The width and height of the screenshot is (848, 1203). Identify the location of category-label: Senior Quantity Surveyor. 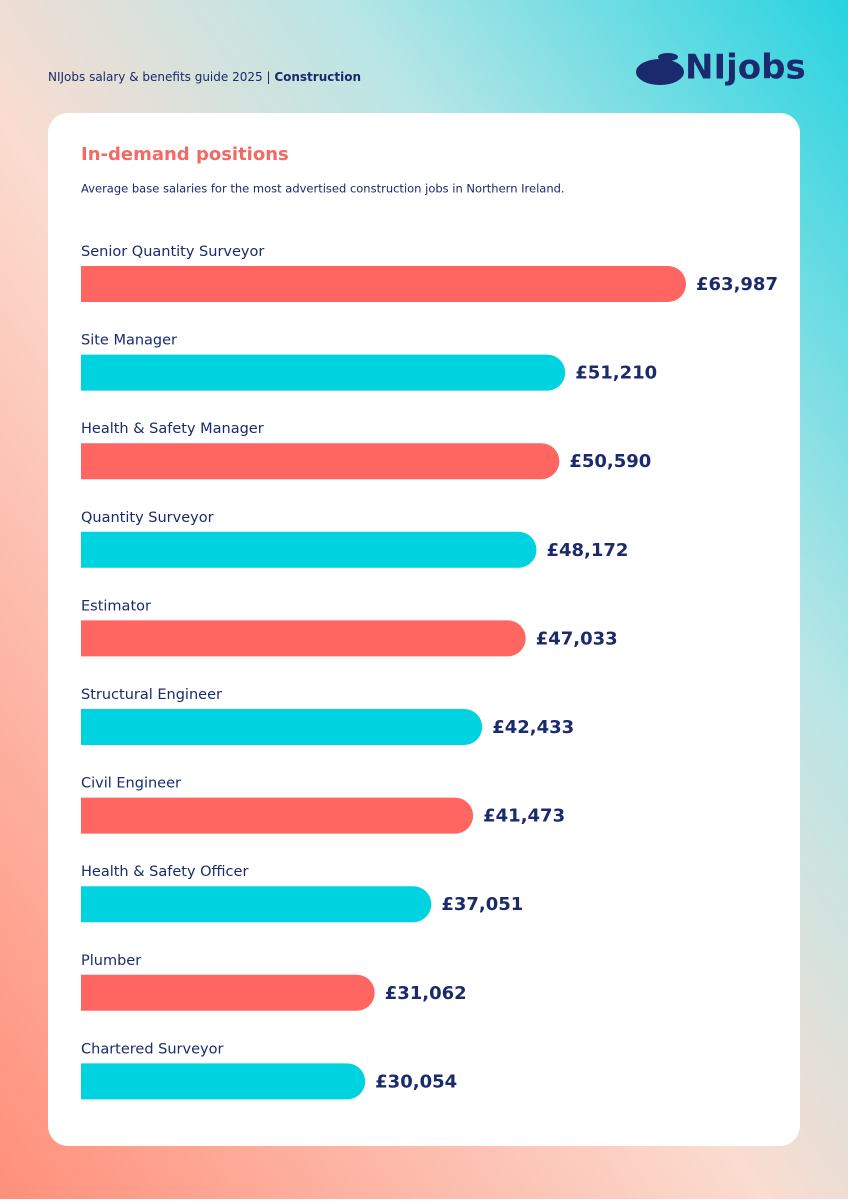
(172, 252).